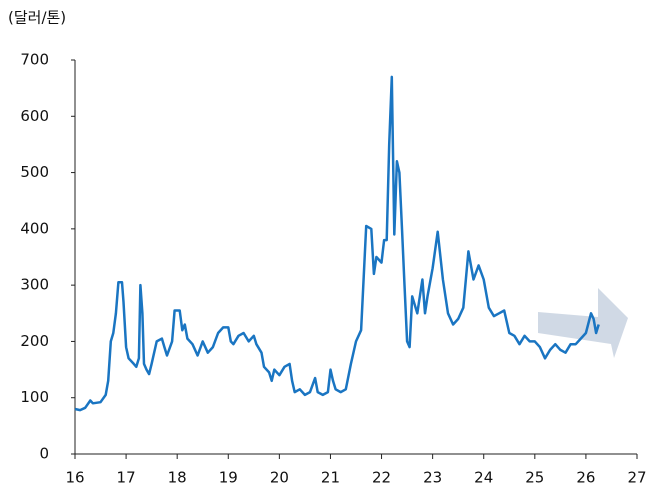  Describe the element at coordinates (483, 478) in the screenshot. I see `x-tick-label: 24` at that location.